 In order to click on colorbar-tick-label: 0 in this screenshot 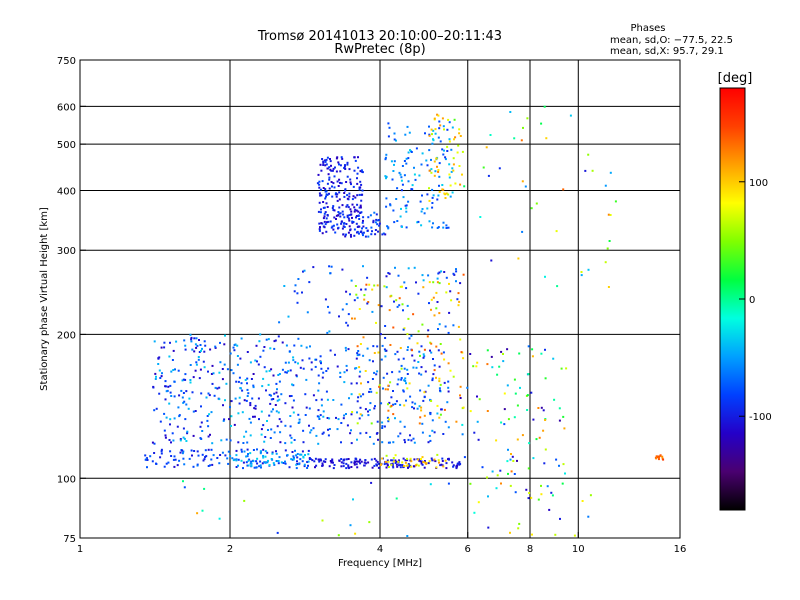, I will do `click(752, 300)`.